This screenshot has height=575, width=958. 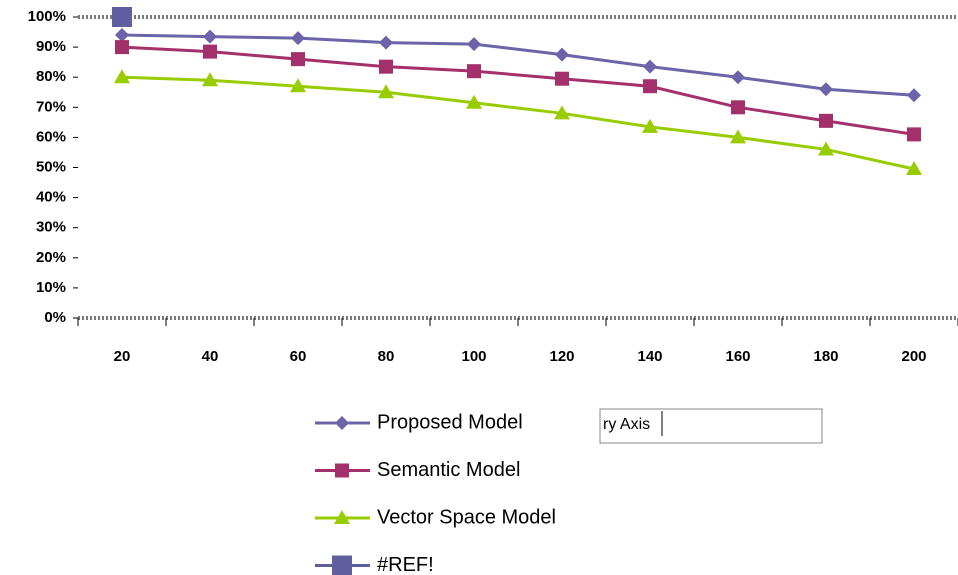 What do you see at coordinates (47, 16) in the screenshot?
I see `y-tick-label: 100%` at bounding box center [47, 16].